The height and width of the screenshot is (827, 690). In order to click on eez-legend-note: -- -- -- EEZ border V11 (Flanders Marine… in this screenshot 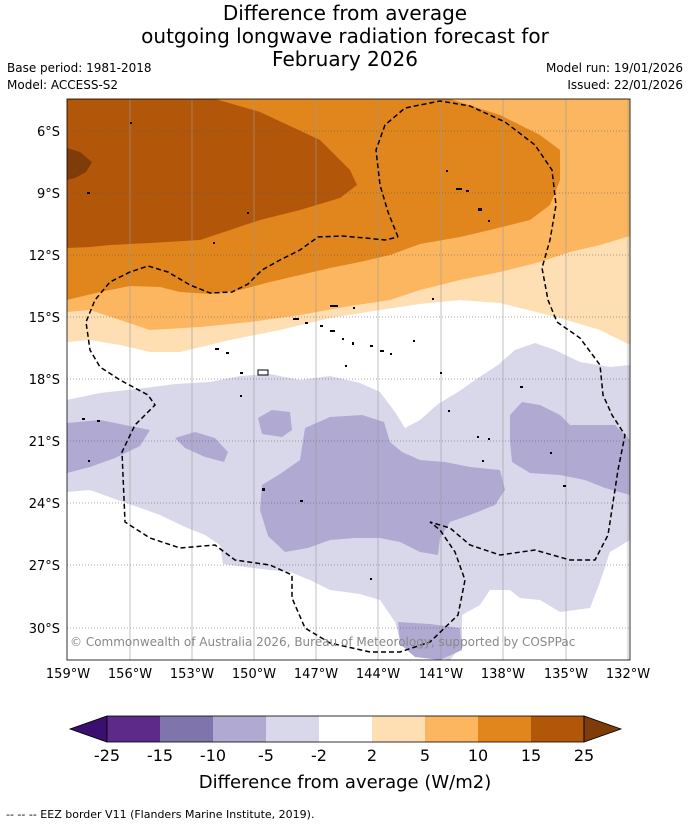, I will do `click(160, 814)`.